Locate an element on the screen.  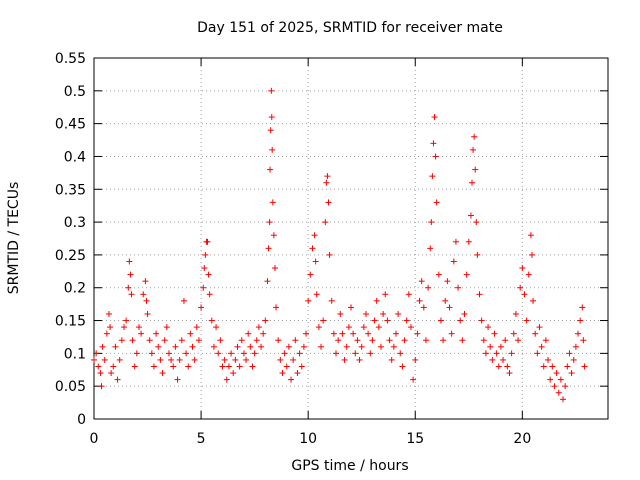
x-tick-label: 10 is located at coordinates (308, 439).